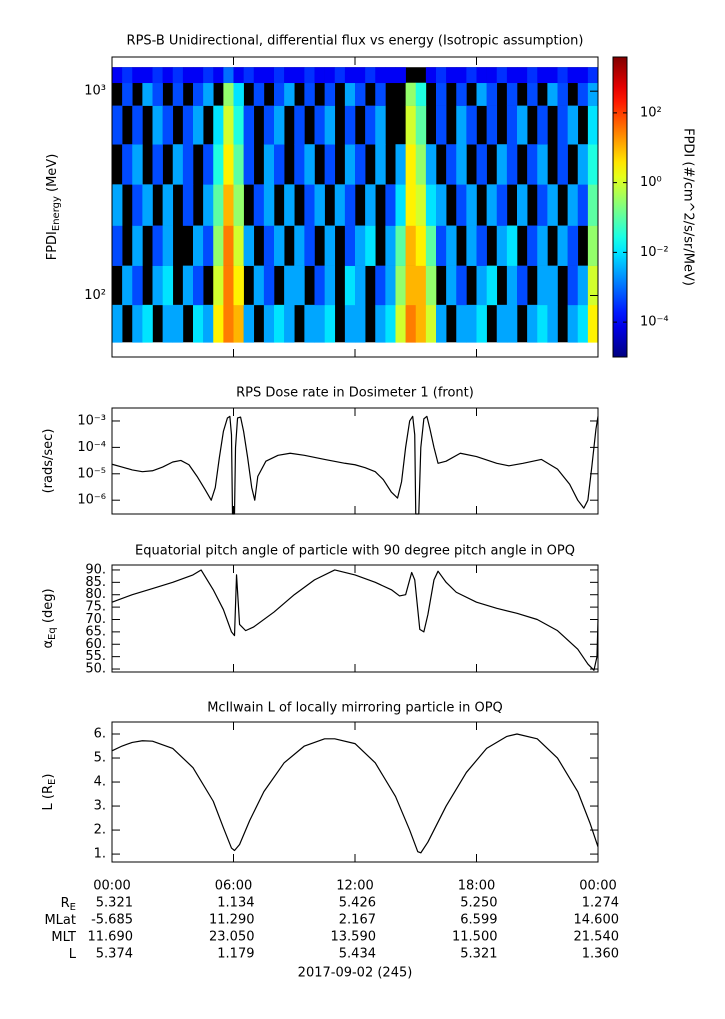 This screenshot has height=1019, width=725. I want to click on colorbar-label: FPDI (#/cm^2/s/sr/MeV), so click(688, 207).